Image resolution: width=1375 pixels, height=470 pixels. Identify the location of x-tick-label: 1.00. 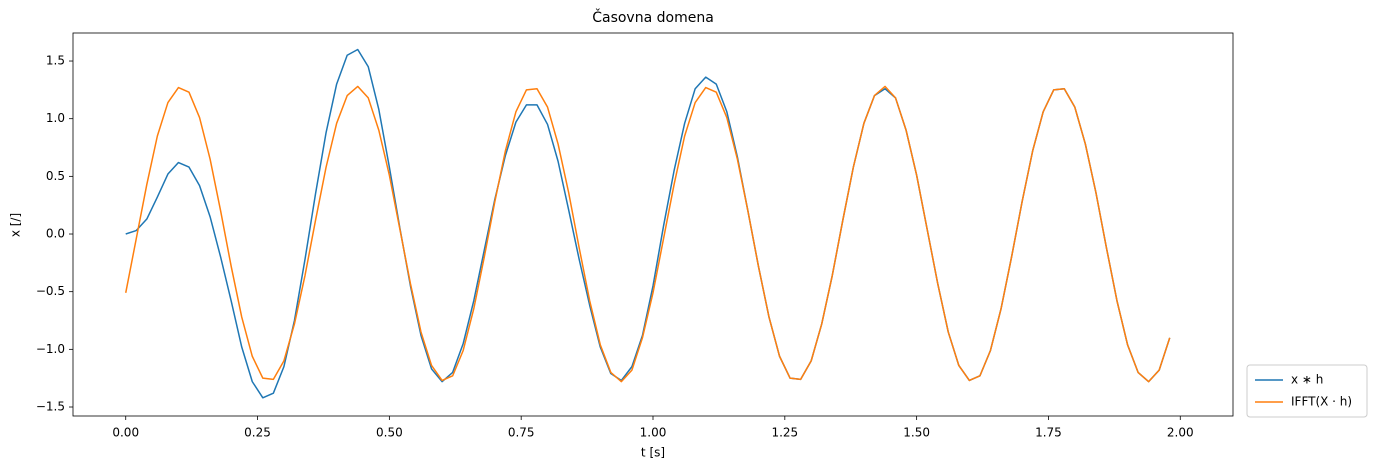
(653, 433).